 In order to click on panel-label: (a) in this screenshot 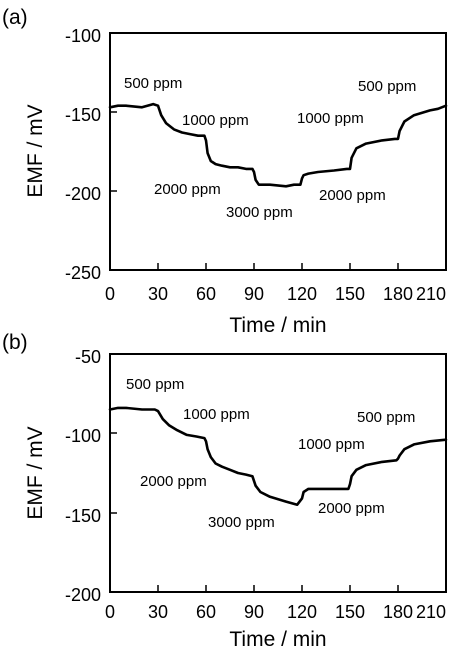, I will do `click(15, 17)`.